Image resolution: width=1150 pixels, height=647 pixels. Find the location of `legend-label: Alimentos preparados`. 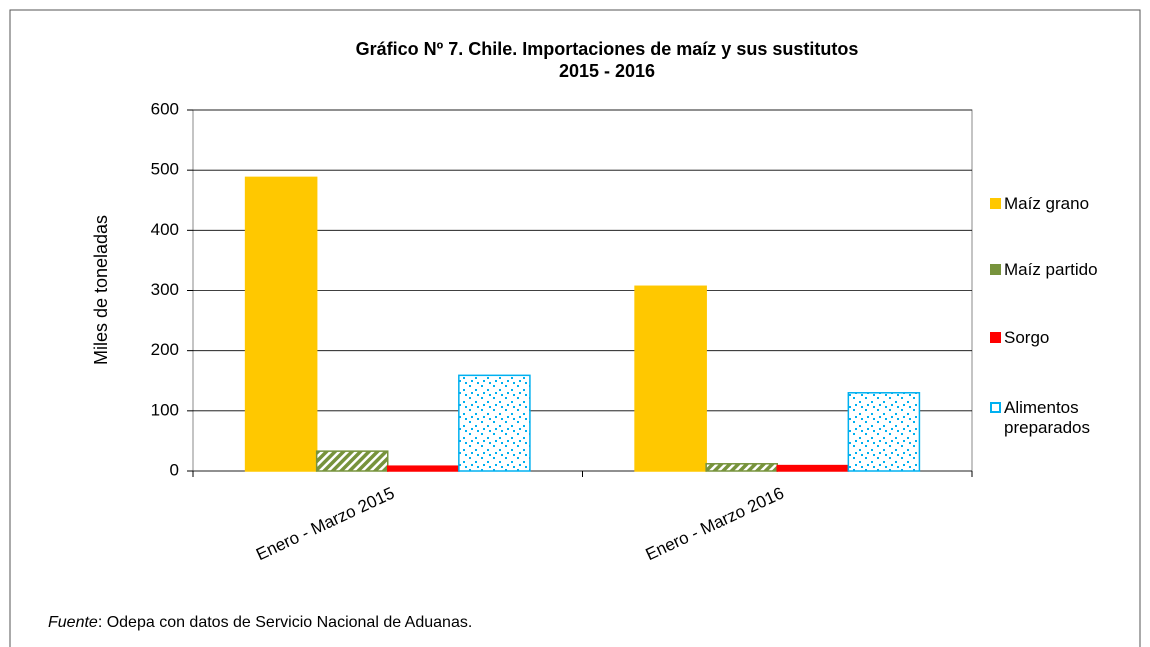

legend-label: Alimentos preparados is located at coordinates (1047, 417).